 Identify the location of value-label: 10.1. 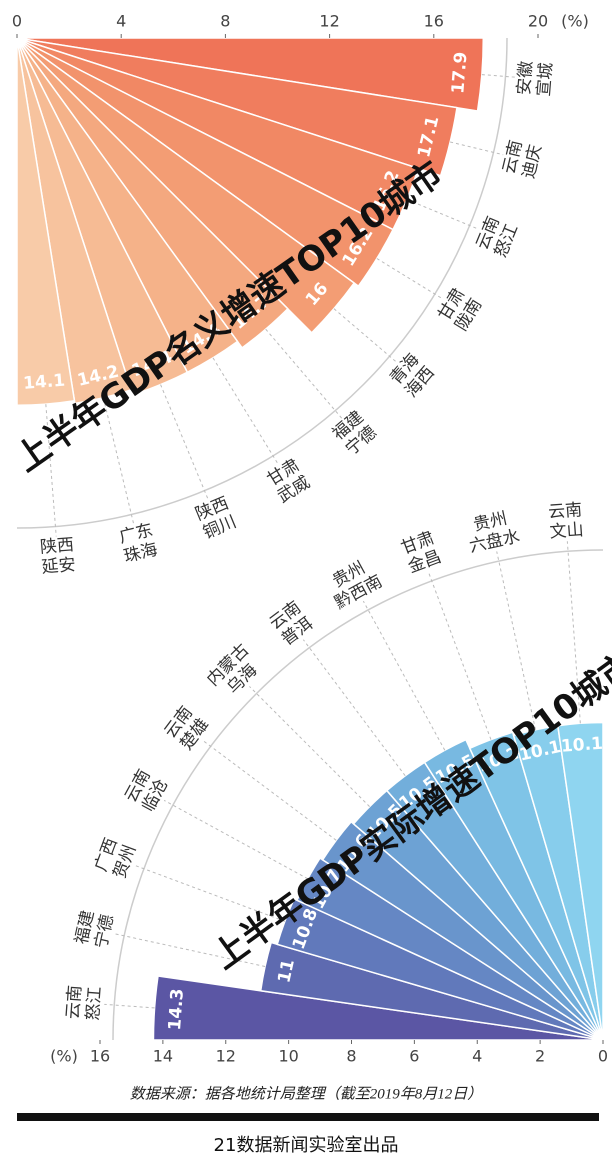
(581, 745).